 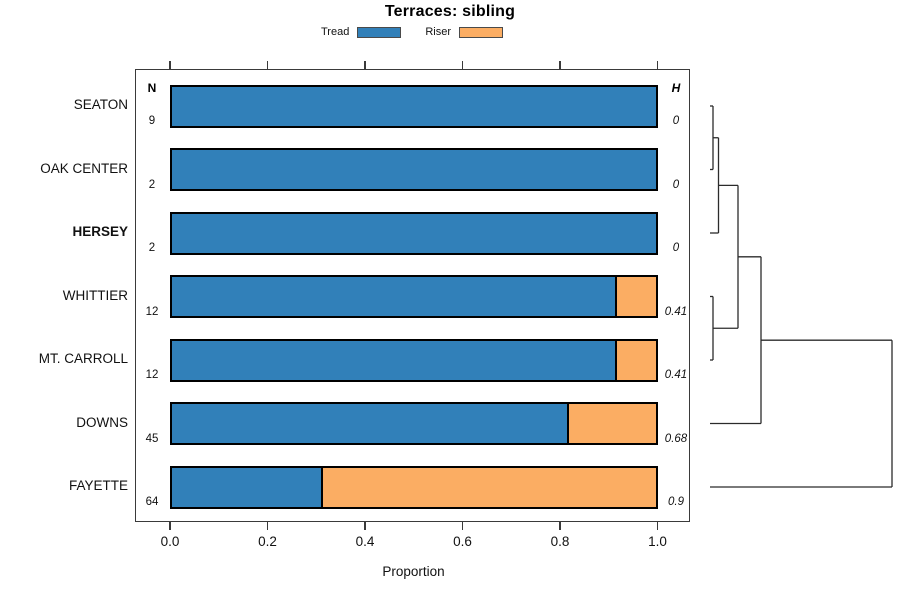 What do you see at coordinates (676, 88) in the screenshot?
I see `h-column-header: H` at bounding box center [676, 88].